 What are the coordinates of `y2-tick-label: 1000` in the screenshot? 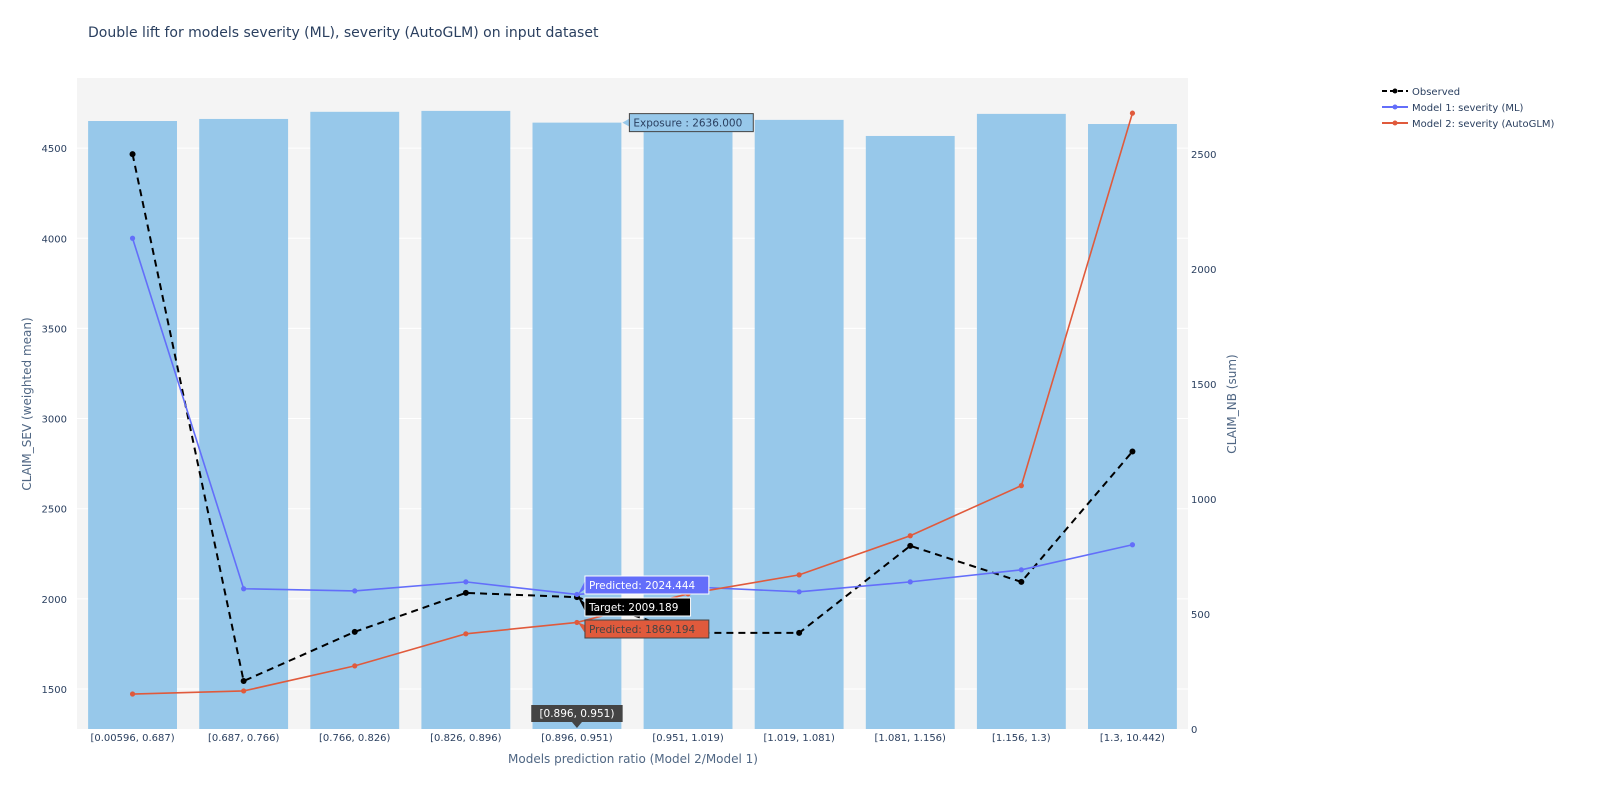 It's located at (1203, 500).